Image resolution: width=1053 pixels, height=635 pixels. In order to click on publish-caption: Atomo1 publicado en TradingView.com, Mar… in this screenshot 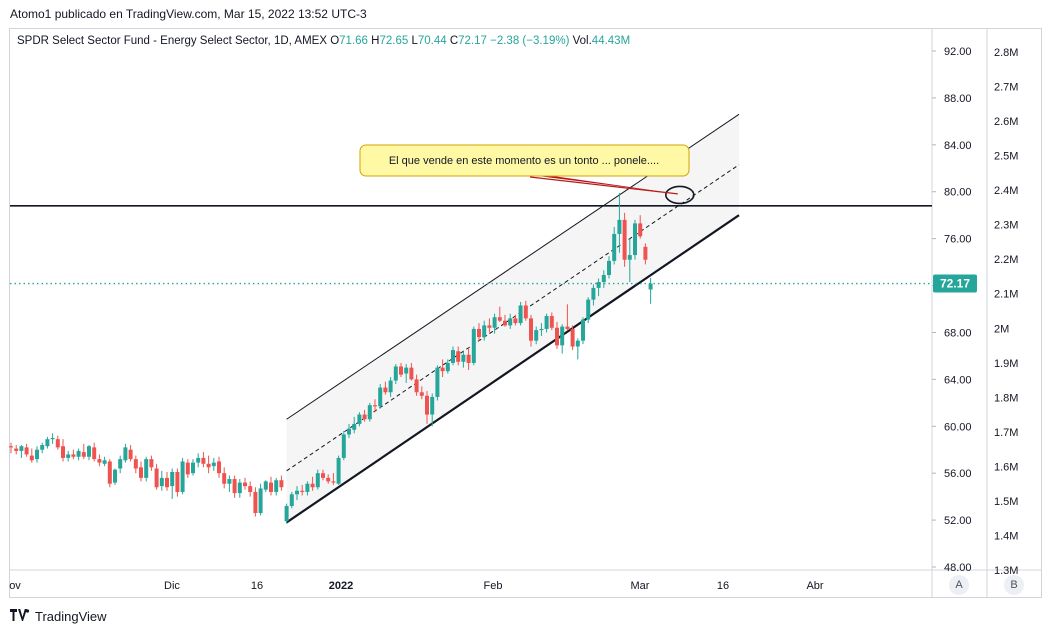, I will do `click(188, 14)`.